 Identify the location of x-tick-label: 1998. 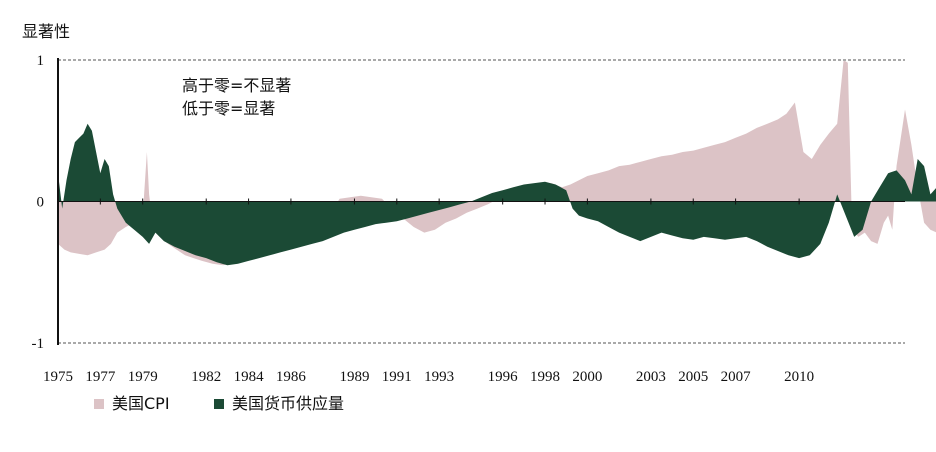
(545, 377).